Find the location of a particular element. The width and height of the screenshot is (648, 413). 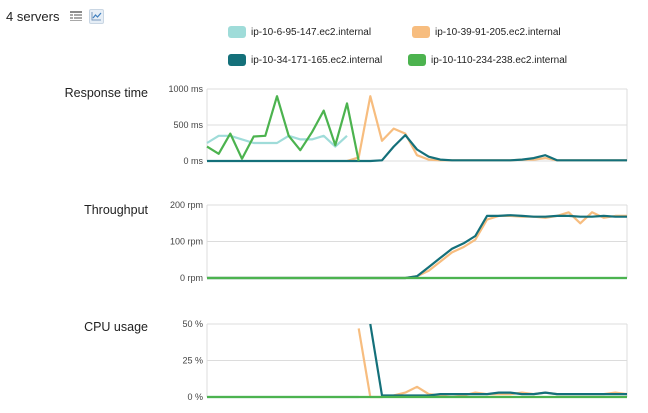

cpu-usage-label: CPU usage is located at coordinates (116, 327).